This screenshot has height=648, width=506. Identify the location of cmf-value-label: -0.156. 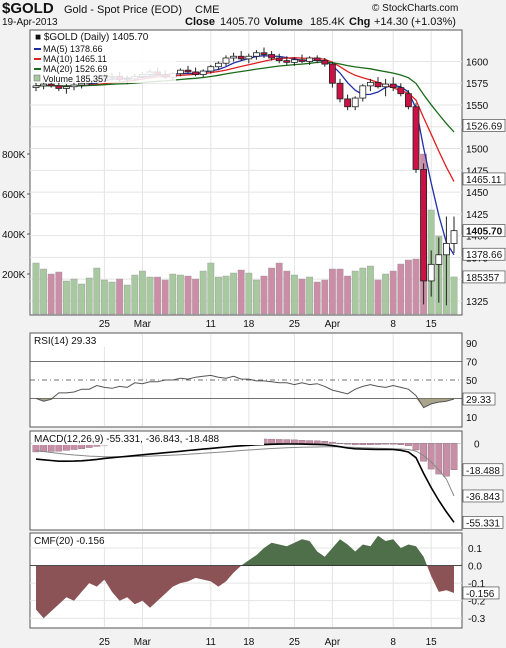
(480, 594).